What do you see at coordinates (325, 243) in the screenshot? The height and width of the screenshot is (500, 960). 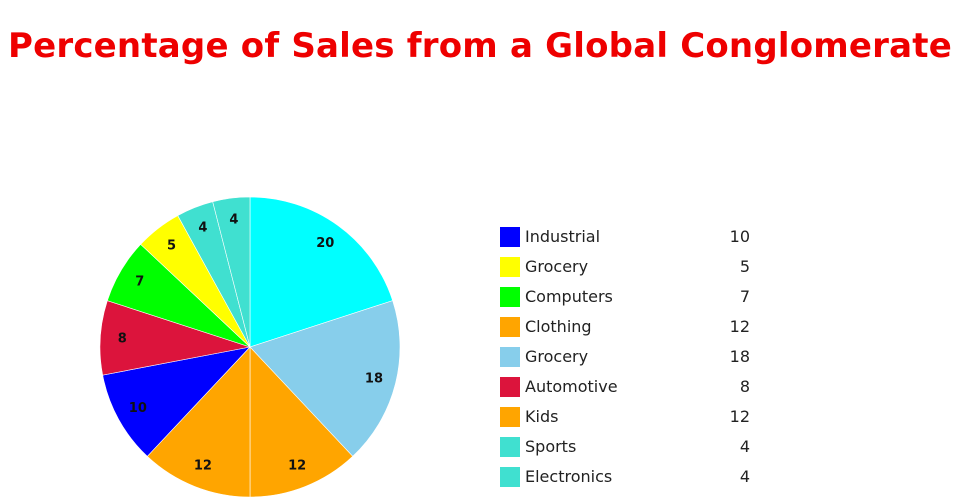 I see `slice-value-label: 20` at bounding box center [325, 243].